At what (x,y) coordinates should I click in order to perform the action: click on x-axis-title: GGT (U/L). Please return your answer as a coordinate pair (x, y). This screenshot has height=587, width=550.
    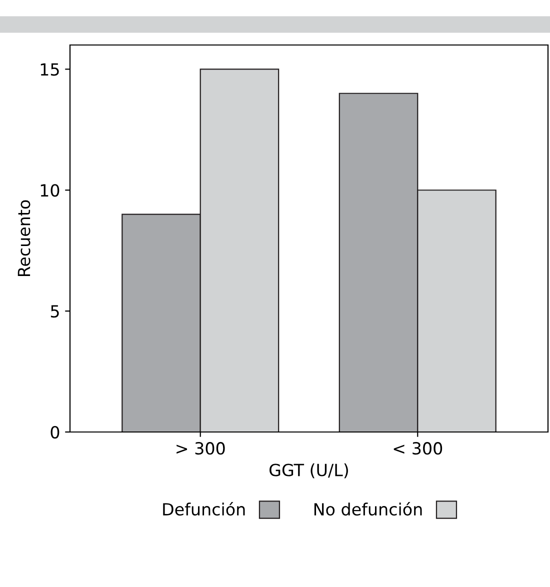
    Looking at the image, I should click on (309, 470).